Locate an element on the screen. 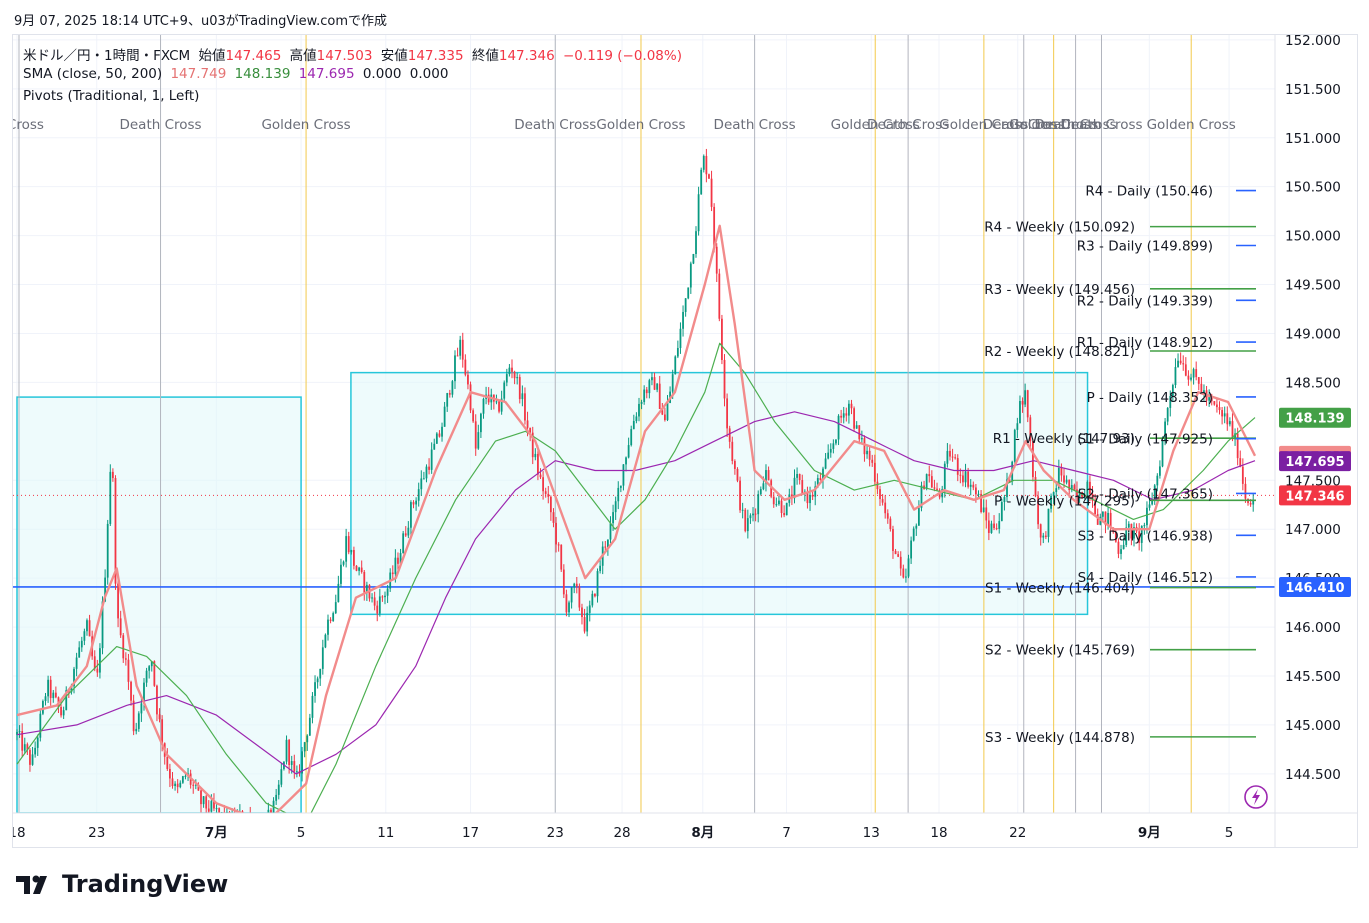 This screenshot has height=923, width=1369. time-tick-label: 11 is located at coordinates (385, 833).